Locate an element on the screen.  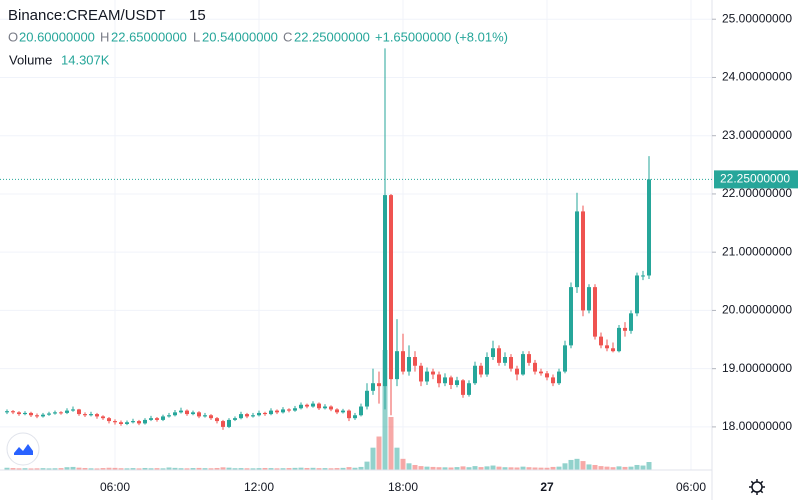
c-label: C is located at coordinates (287, 36).